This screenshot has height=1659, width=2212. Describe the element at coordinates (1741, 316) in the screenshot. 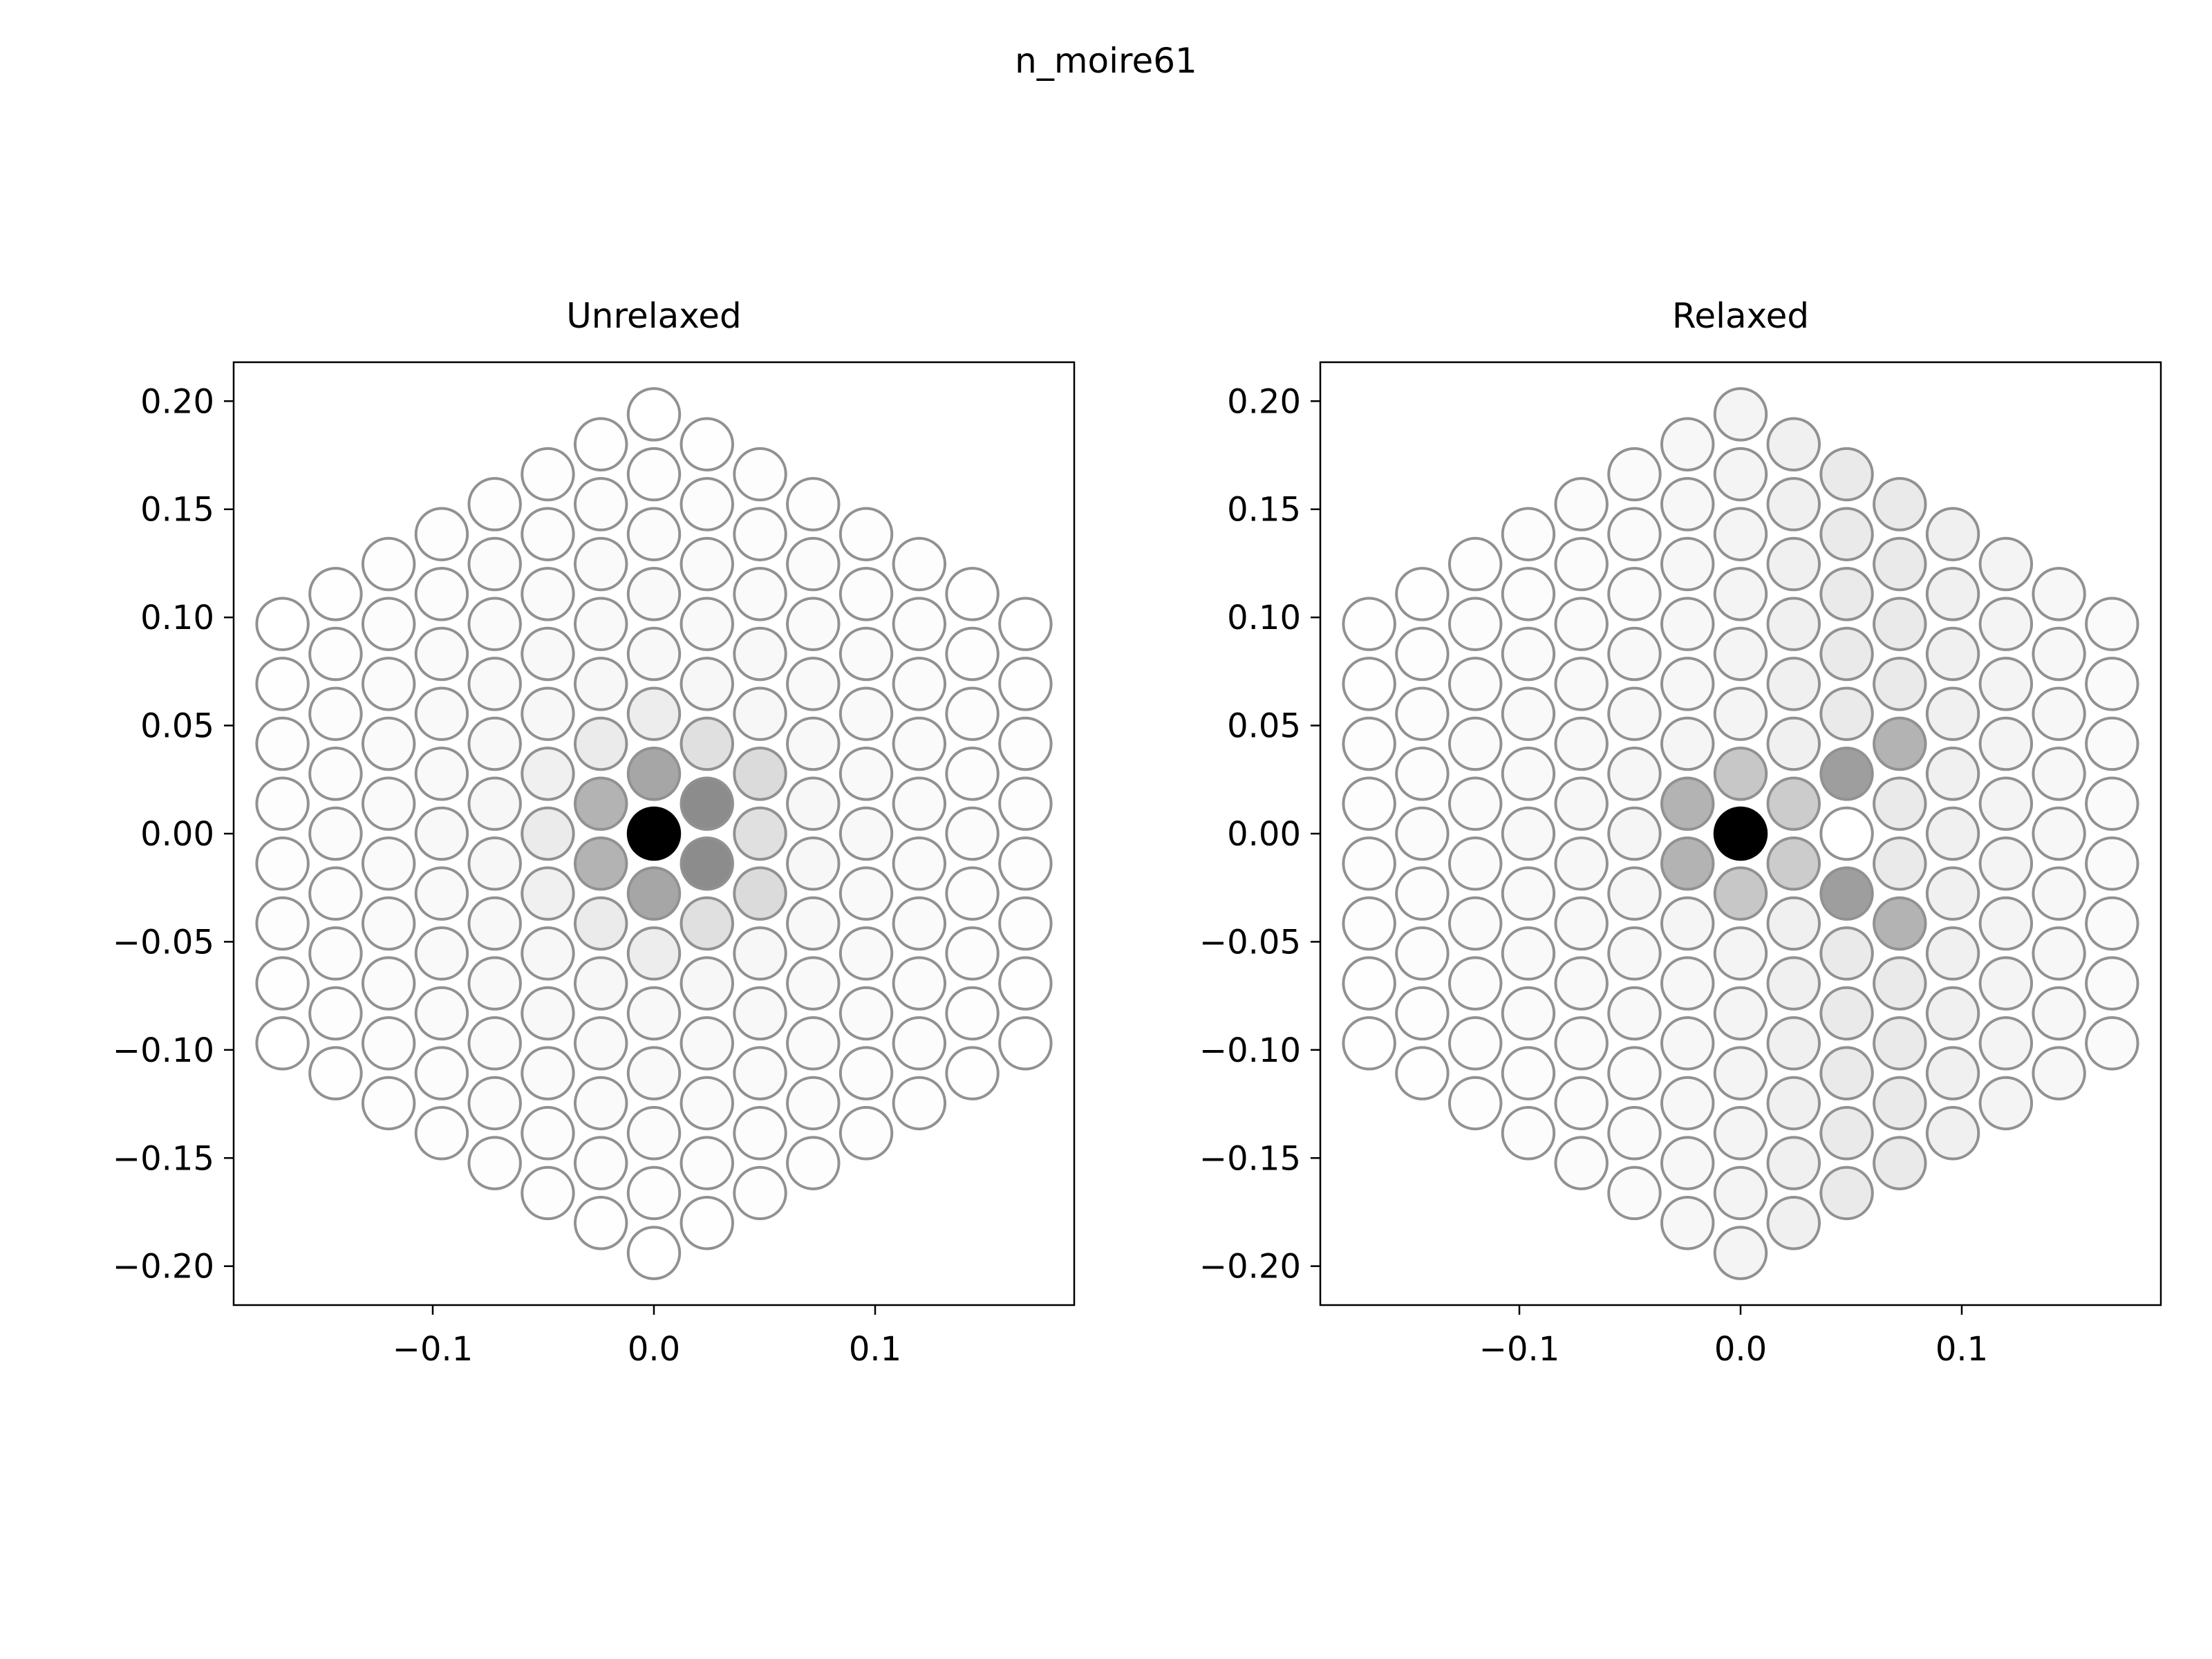

I see `panel-title: Relaxed` at that location.